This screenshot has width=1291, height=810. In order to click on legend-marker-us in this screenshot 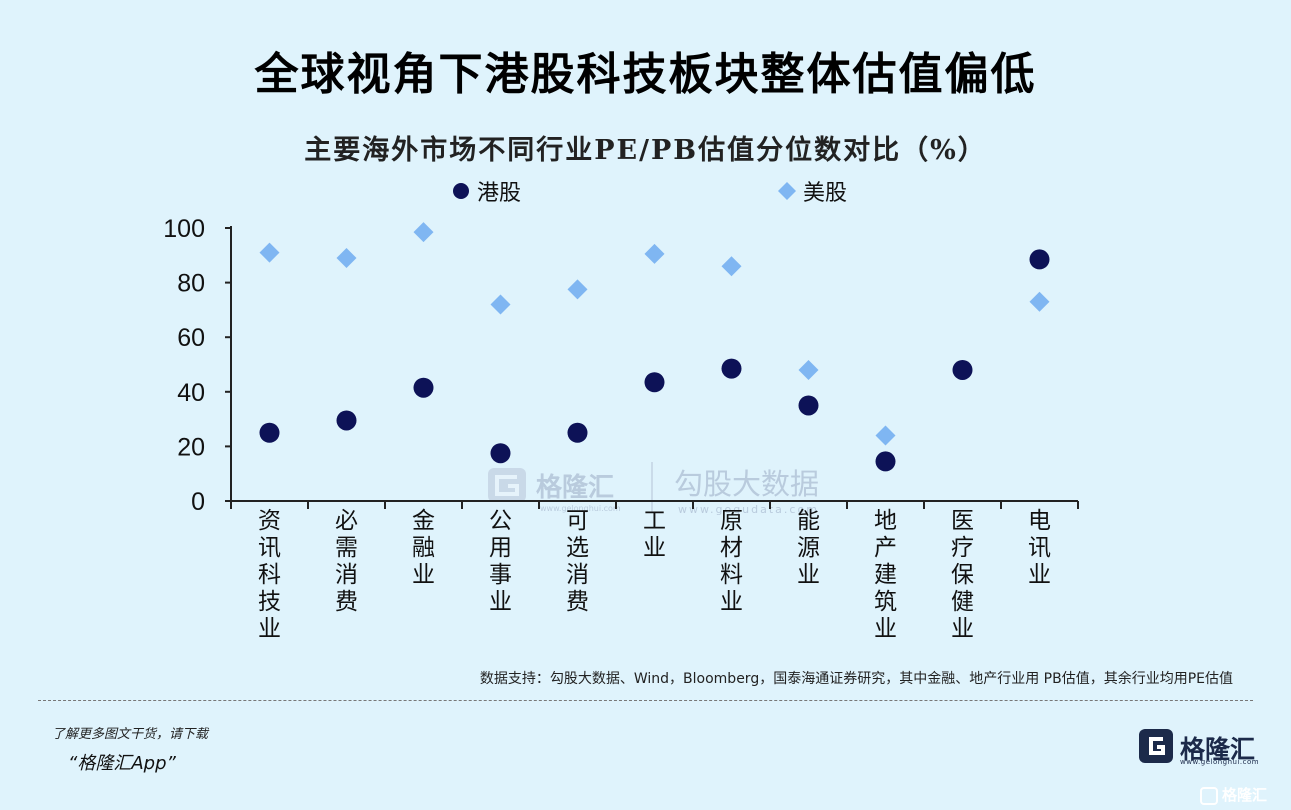, I will do `click(787, 191)`.